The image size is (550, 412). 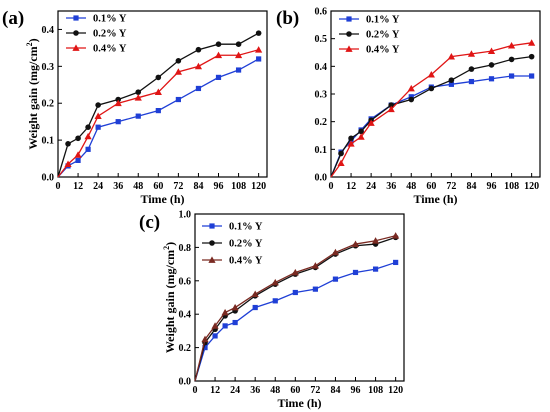 What do you see at coordinates (321, 39) in the screenshot?
I see `y-tick-label: 0.5` at bounding box center [321, 39].